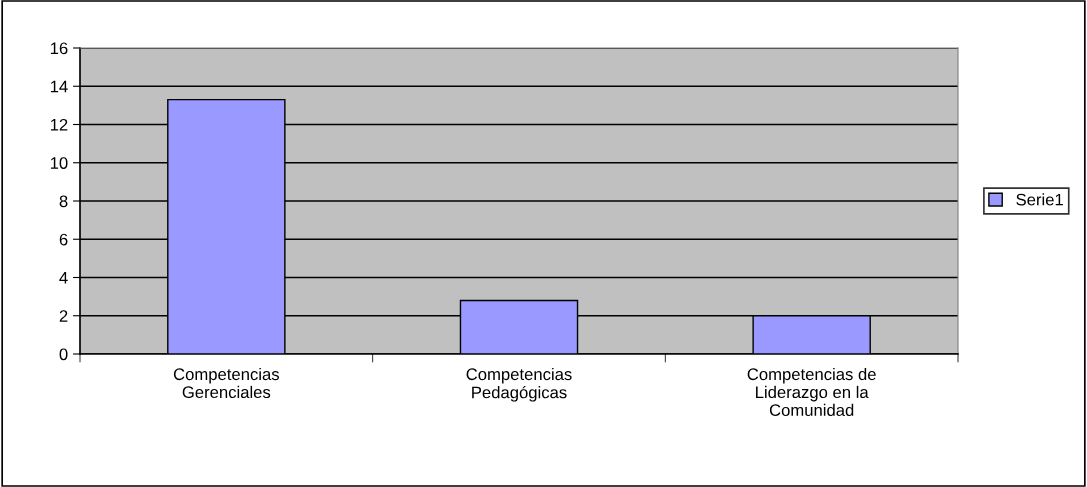 The width and height of the screenshot is (1087, 487). What do you see at coordinates (226, 383) in the screenshot?
I see `x-tick-label: Competencias Gerenciales` at bounding box center [226, 383].